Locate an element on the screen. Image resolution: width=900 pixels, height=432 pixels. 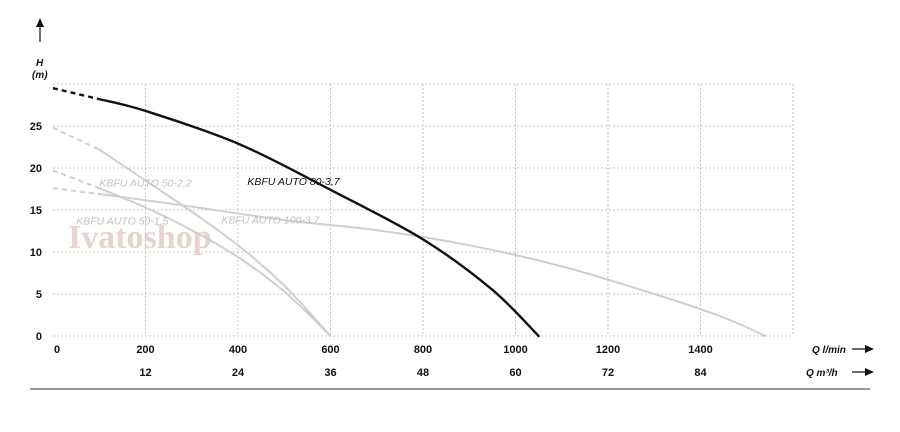
x-tick-label-m3h: 72 is located at coordinates (608, 373).